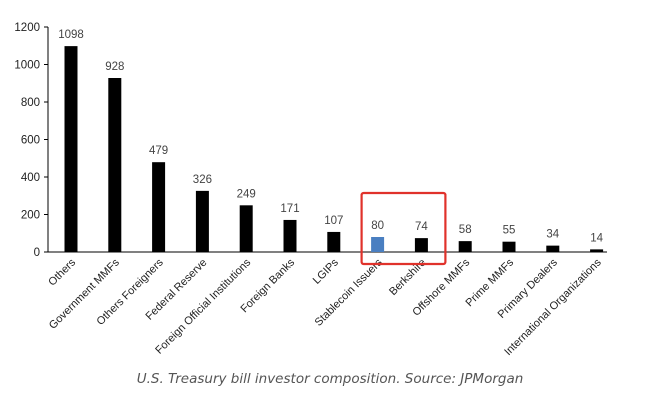 The image size is (660, 414). I want to click on bar-international-organizations, so click(597, 250).